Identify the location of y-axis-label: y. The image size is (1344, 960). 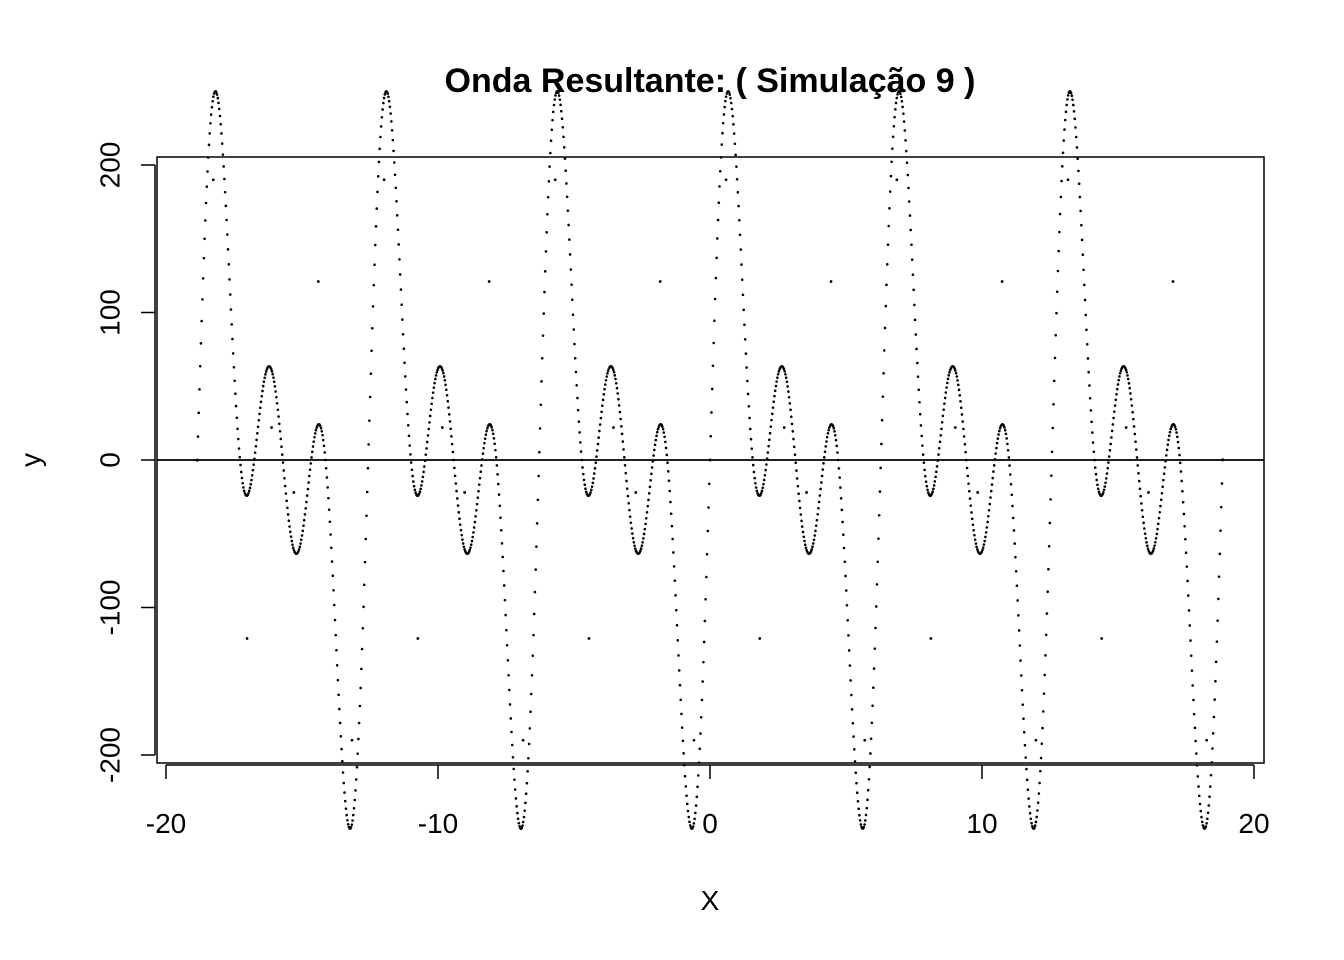
(30, 460).